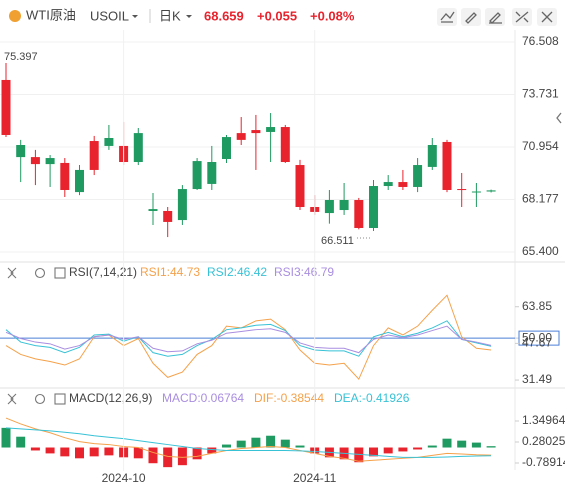  What do you see at coordinates (237, 272) in the screenshot?
I see `legend-entry: RSI2:46.42` at bounding box center [237, 272].